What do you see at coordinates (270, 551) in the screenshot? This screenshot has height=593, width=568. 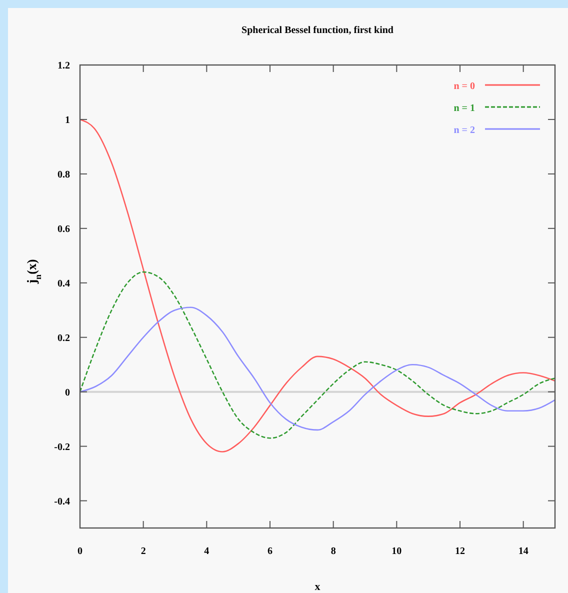 I see `x-tick-label: 6` at bounding box center [270, 551].